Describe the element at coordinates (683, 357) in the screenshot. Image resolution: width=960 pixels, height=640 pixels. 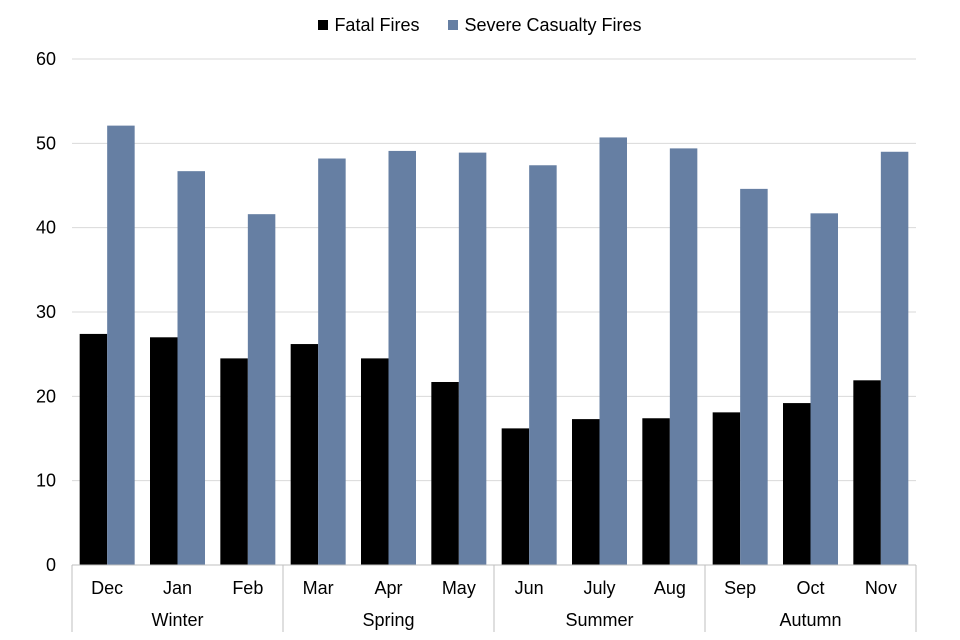
I see `bar-severe-casualty-fires-aug` at that location.